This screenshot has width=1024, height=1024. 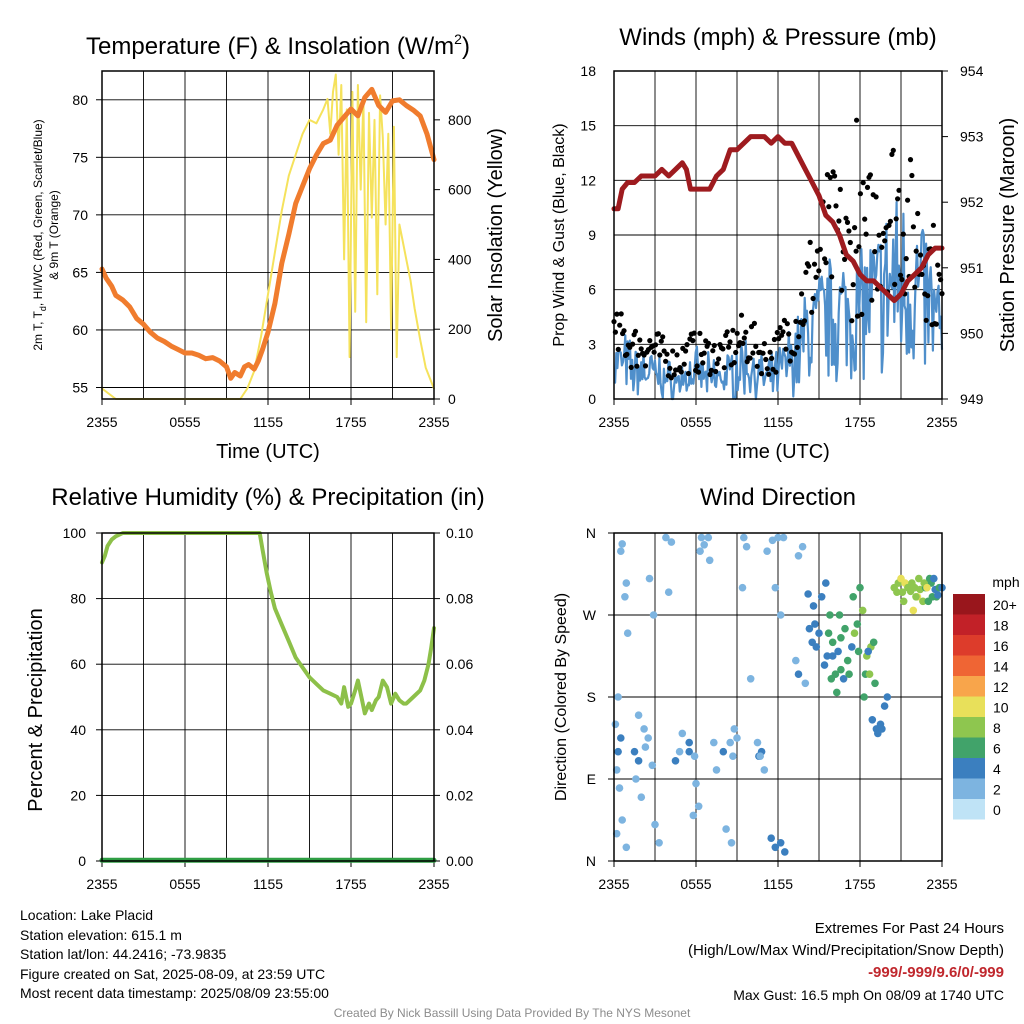 I want to click on legend-swatch, so click(x=969, y=665).